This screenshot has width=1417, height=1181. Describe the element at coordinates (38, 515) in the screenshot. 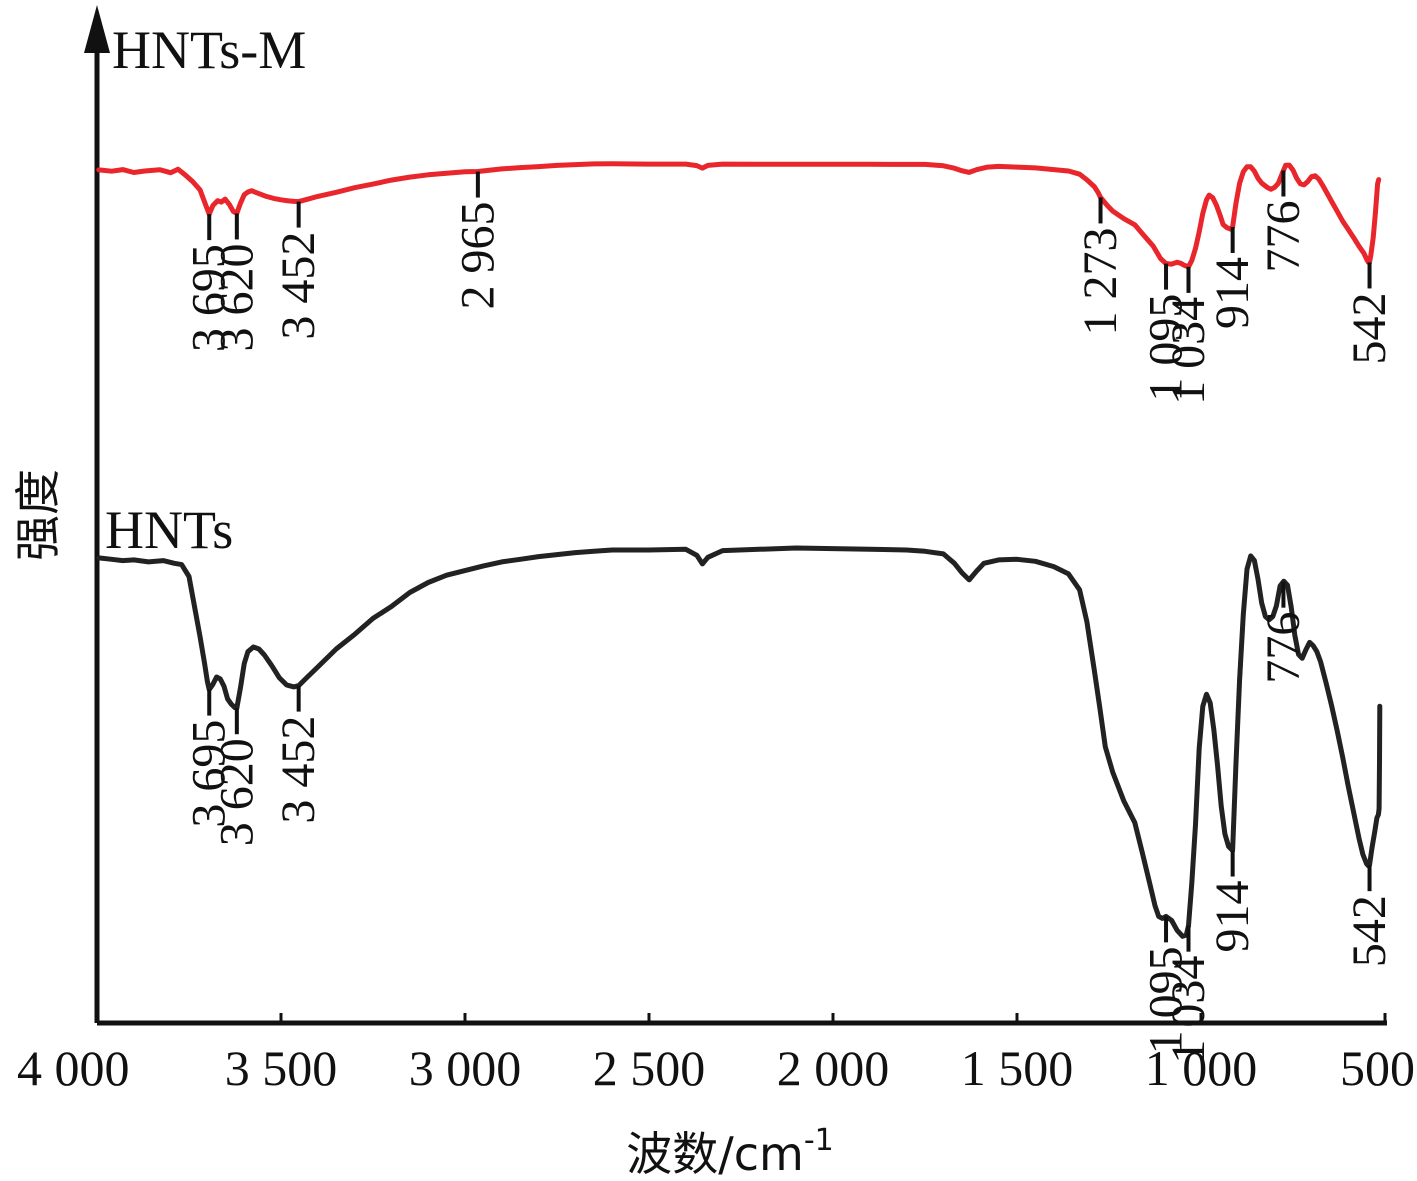

I see `y-axis-title: 强度` at that location.